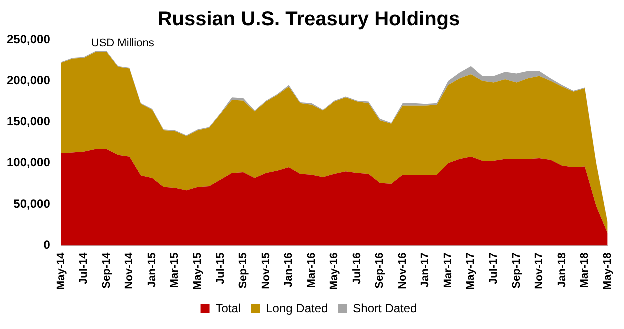 This screenshot has width=624, height=329. What do you see at coordinates (130, 271) in the screenshot?
I see `x-tick-label: Nov-14` at bounding box center [130, 271].